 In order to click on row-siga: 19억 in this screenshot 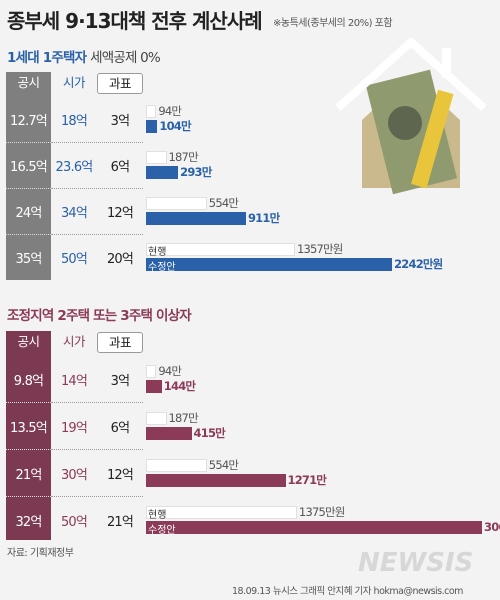, I will do `click(74, 428)`.